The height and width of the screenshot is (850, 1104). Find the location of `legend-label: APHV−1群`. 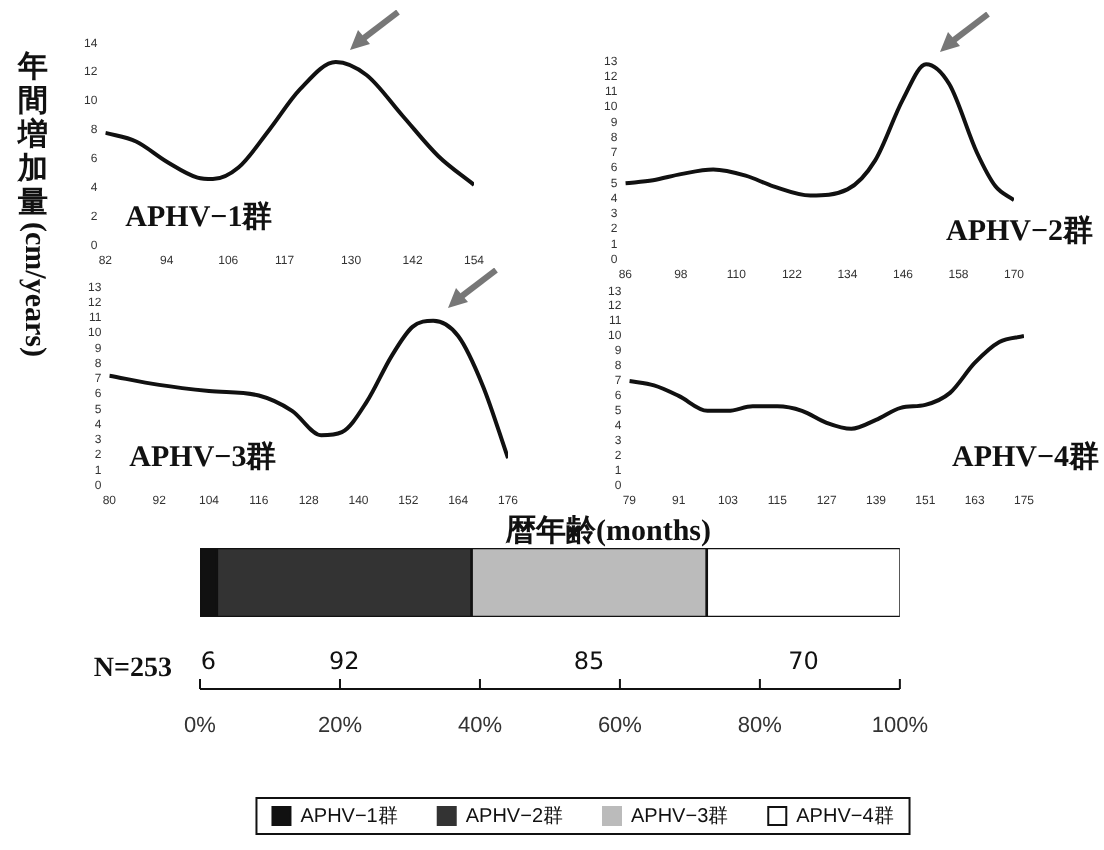

legend-label: APHV−1群 is located at coordinates (349, 815).